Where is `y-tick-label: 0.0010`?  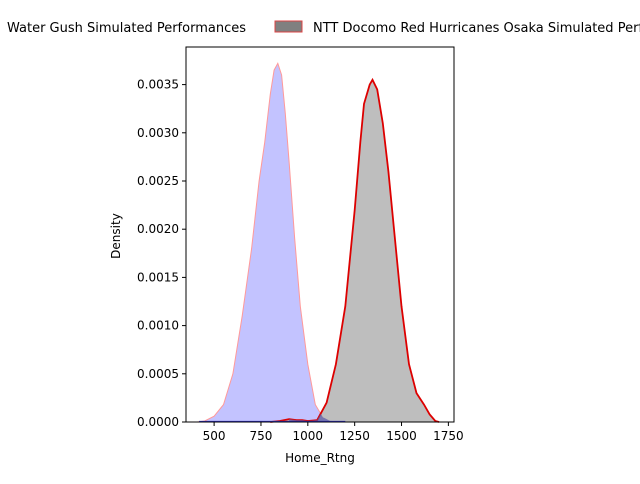
y-tick-label: 0.0010 is located at coordinates (158, 326).